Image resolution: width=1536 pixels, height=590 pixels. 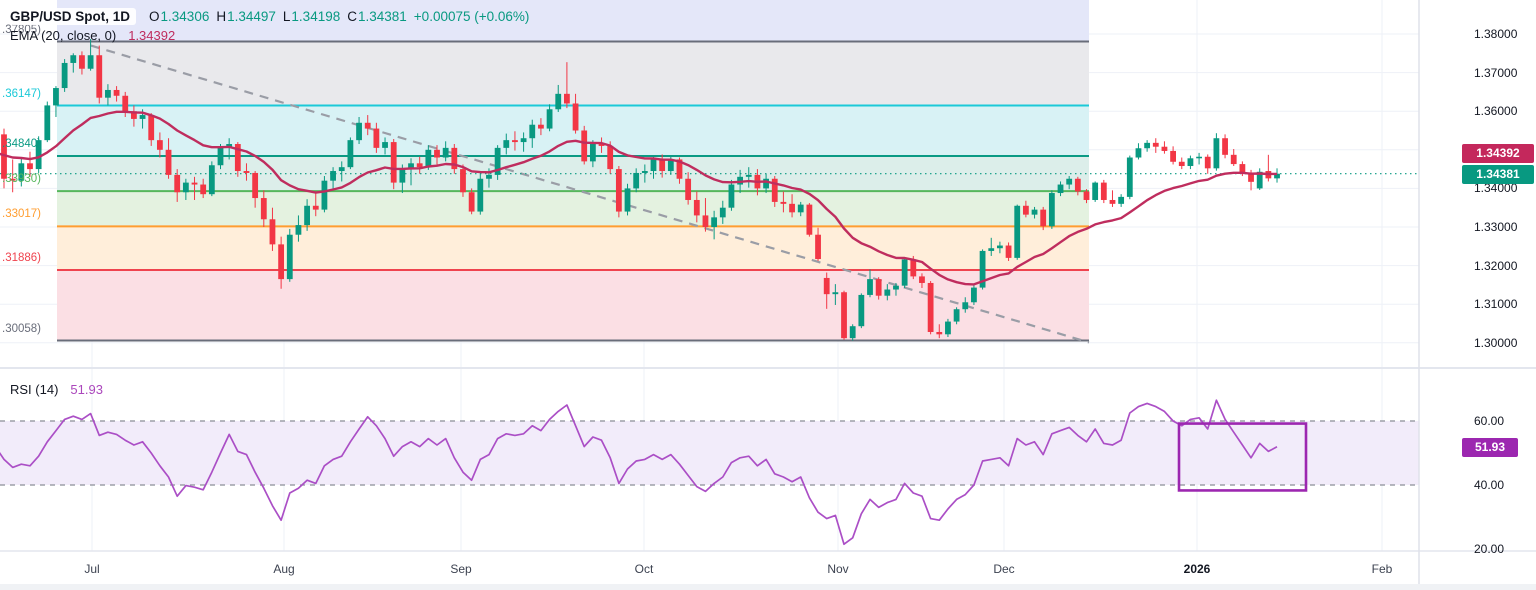 I want to click on time-axis-label: Dec, so click(x=1004, y=569).